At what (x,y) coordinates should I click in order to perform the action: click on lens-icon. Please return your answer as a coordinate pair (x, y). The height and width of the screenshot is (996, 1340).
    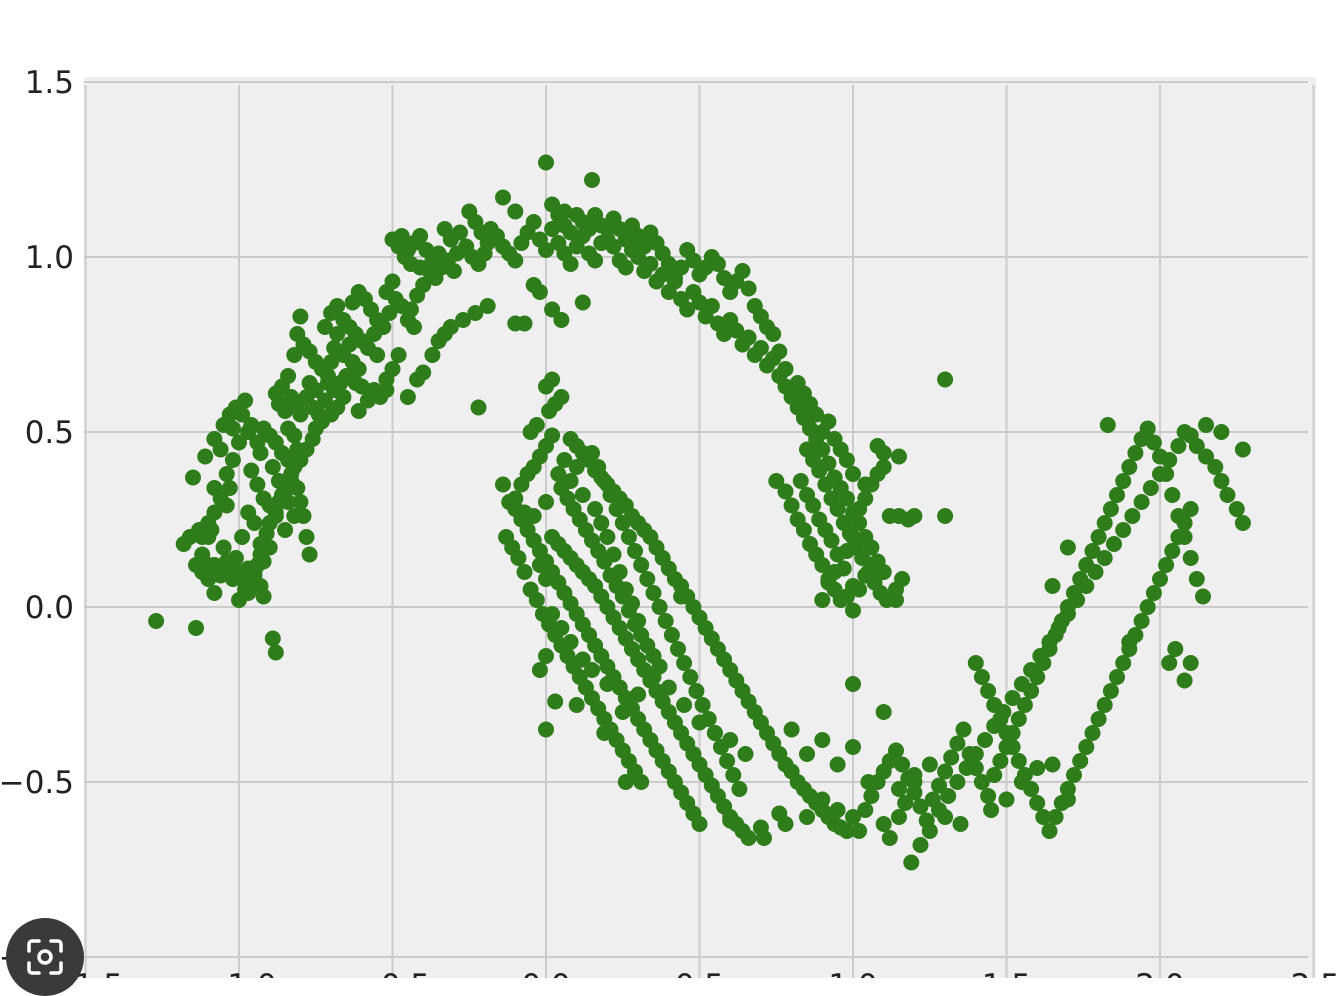
    Looking at the image, I should click on (45, 957).